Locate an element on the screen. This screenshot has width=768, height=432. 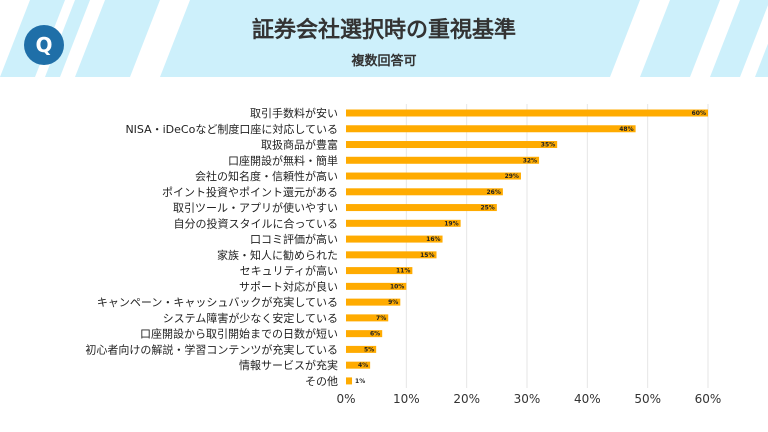
category-label: 口コミ評価が高い is located at coordinates (294, 239).